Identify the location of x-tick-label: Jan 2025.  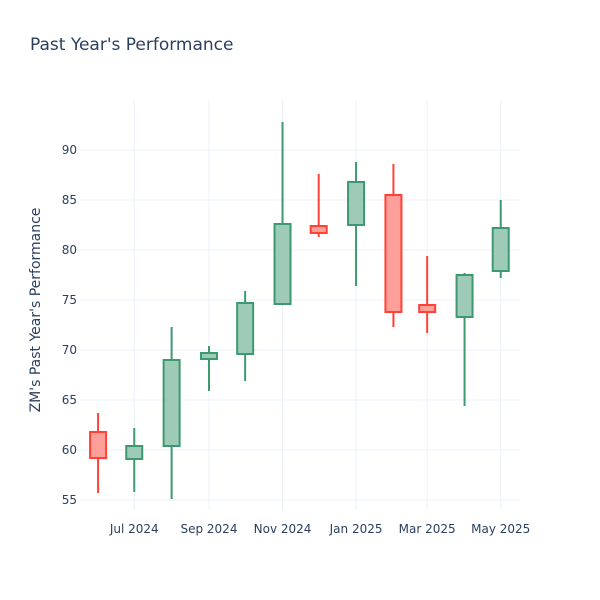
(356, 529).